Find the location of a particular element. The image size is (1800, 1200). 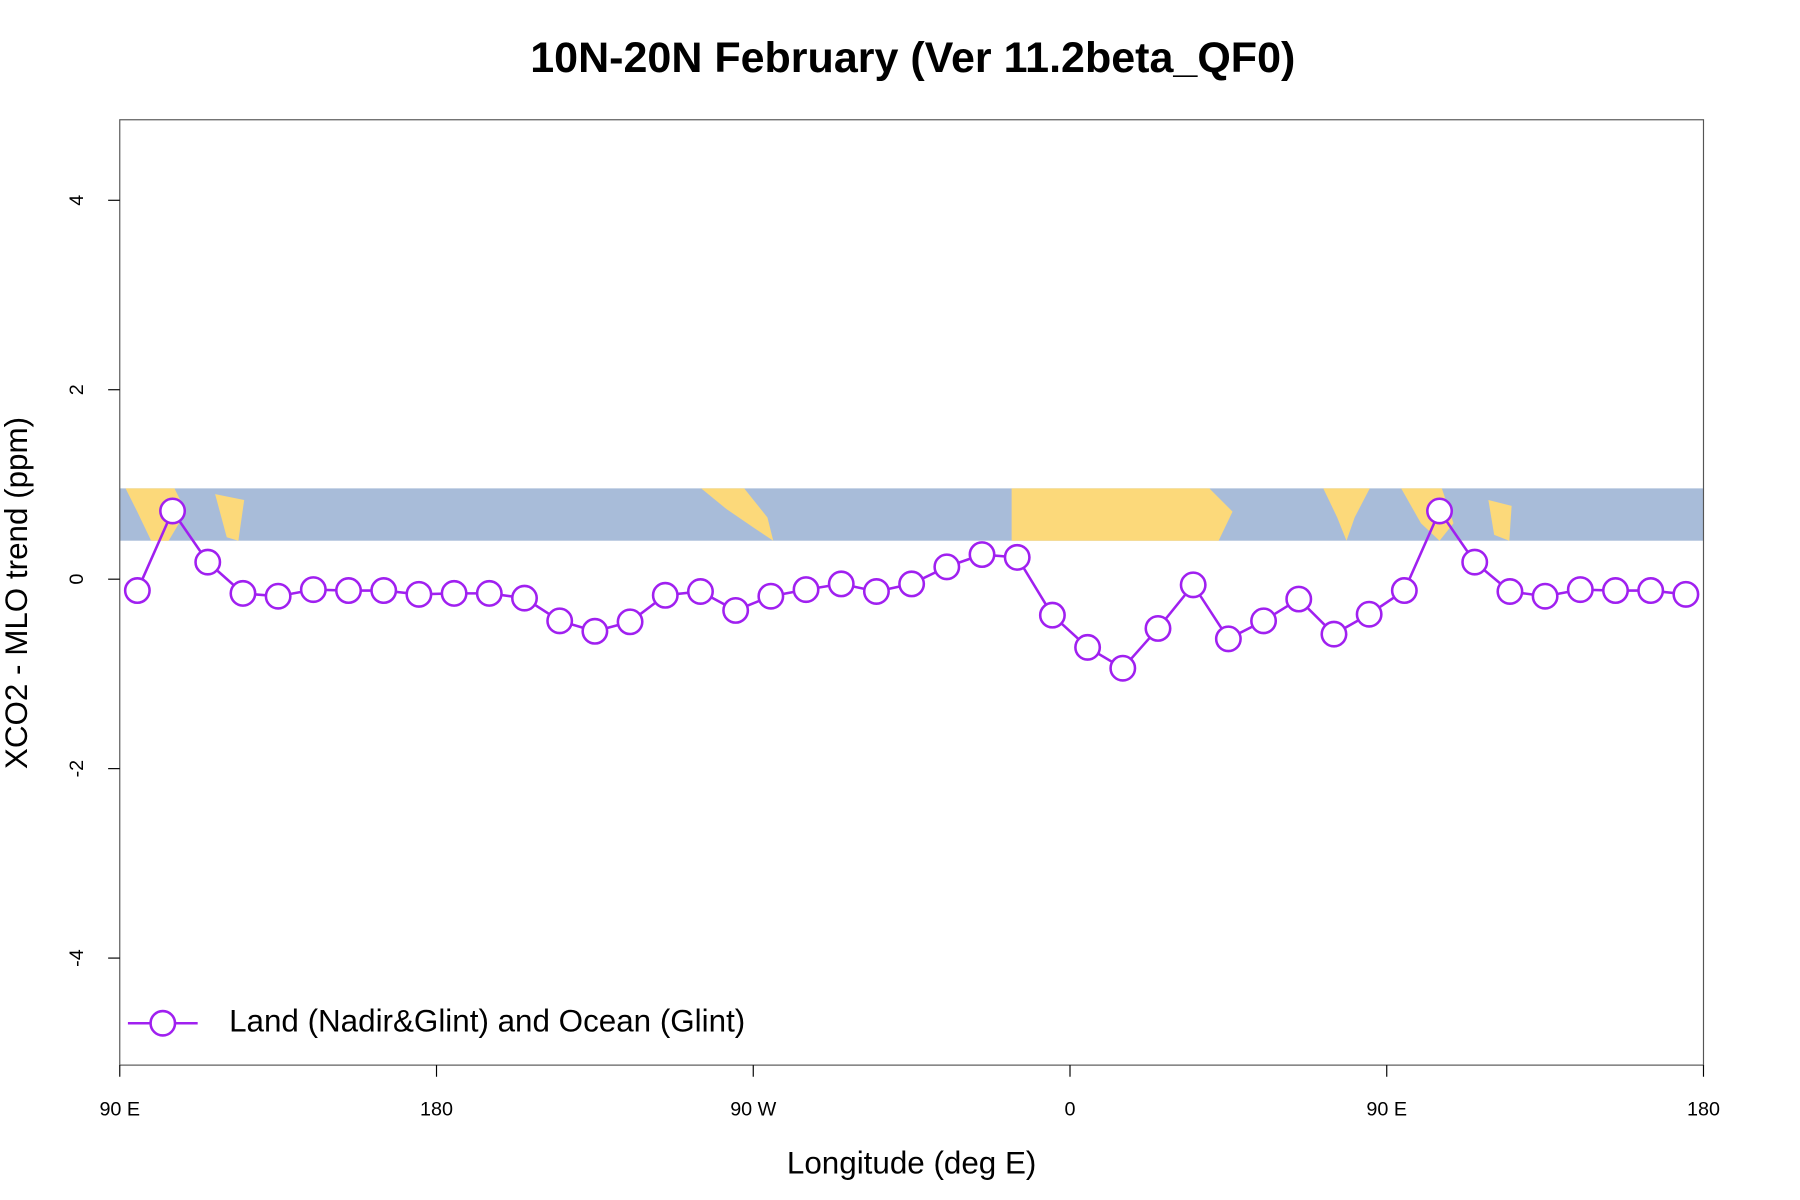

y-tick-label: 0 is located at coordinates (77, 579).